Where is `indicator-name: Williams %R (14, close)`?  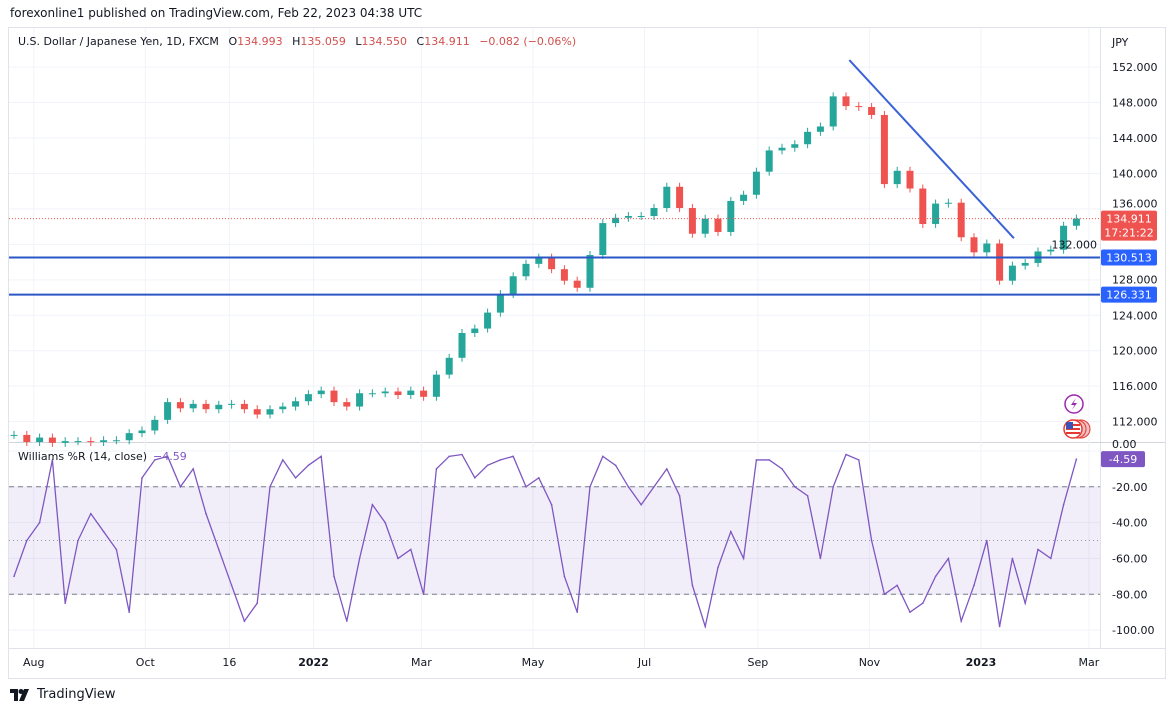 indicator-name: Williams %R (14, close) is located at coordinates (83, 456).